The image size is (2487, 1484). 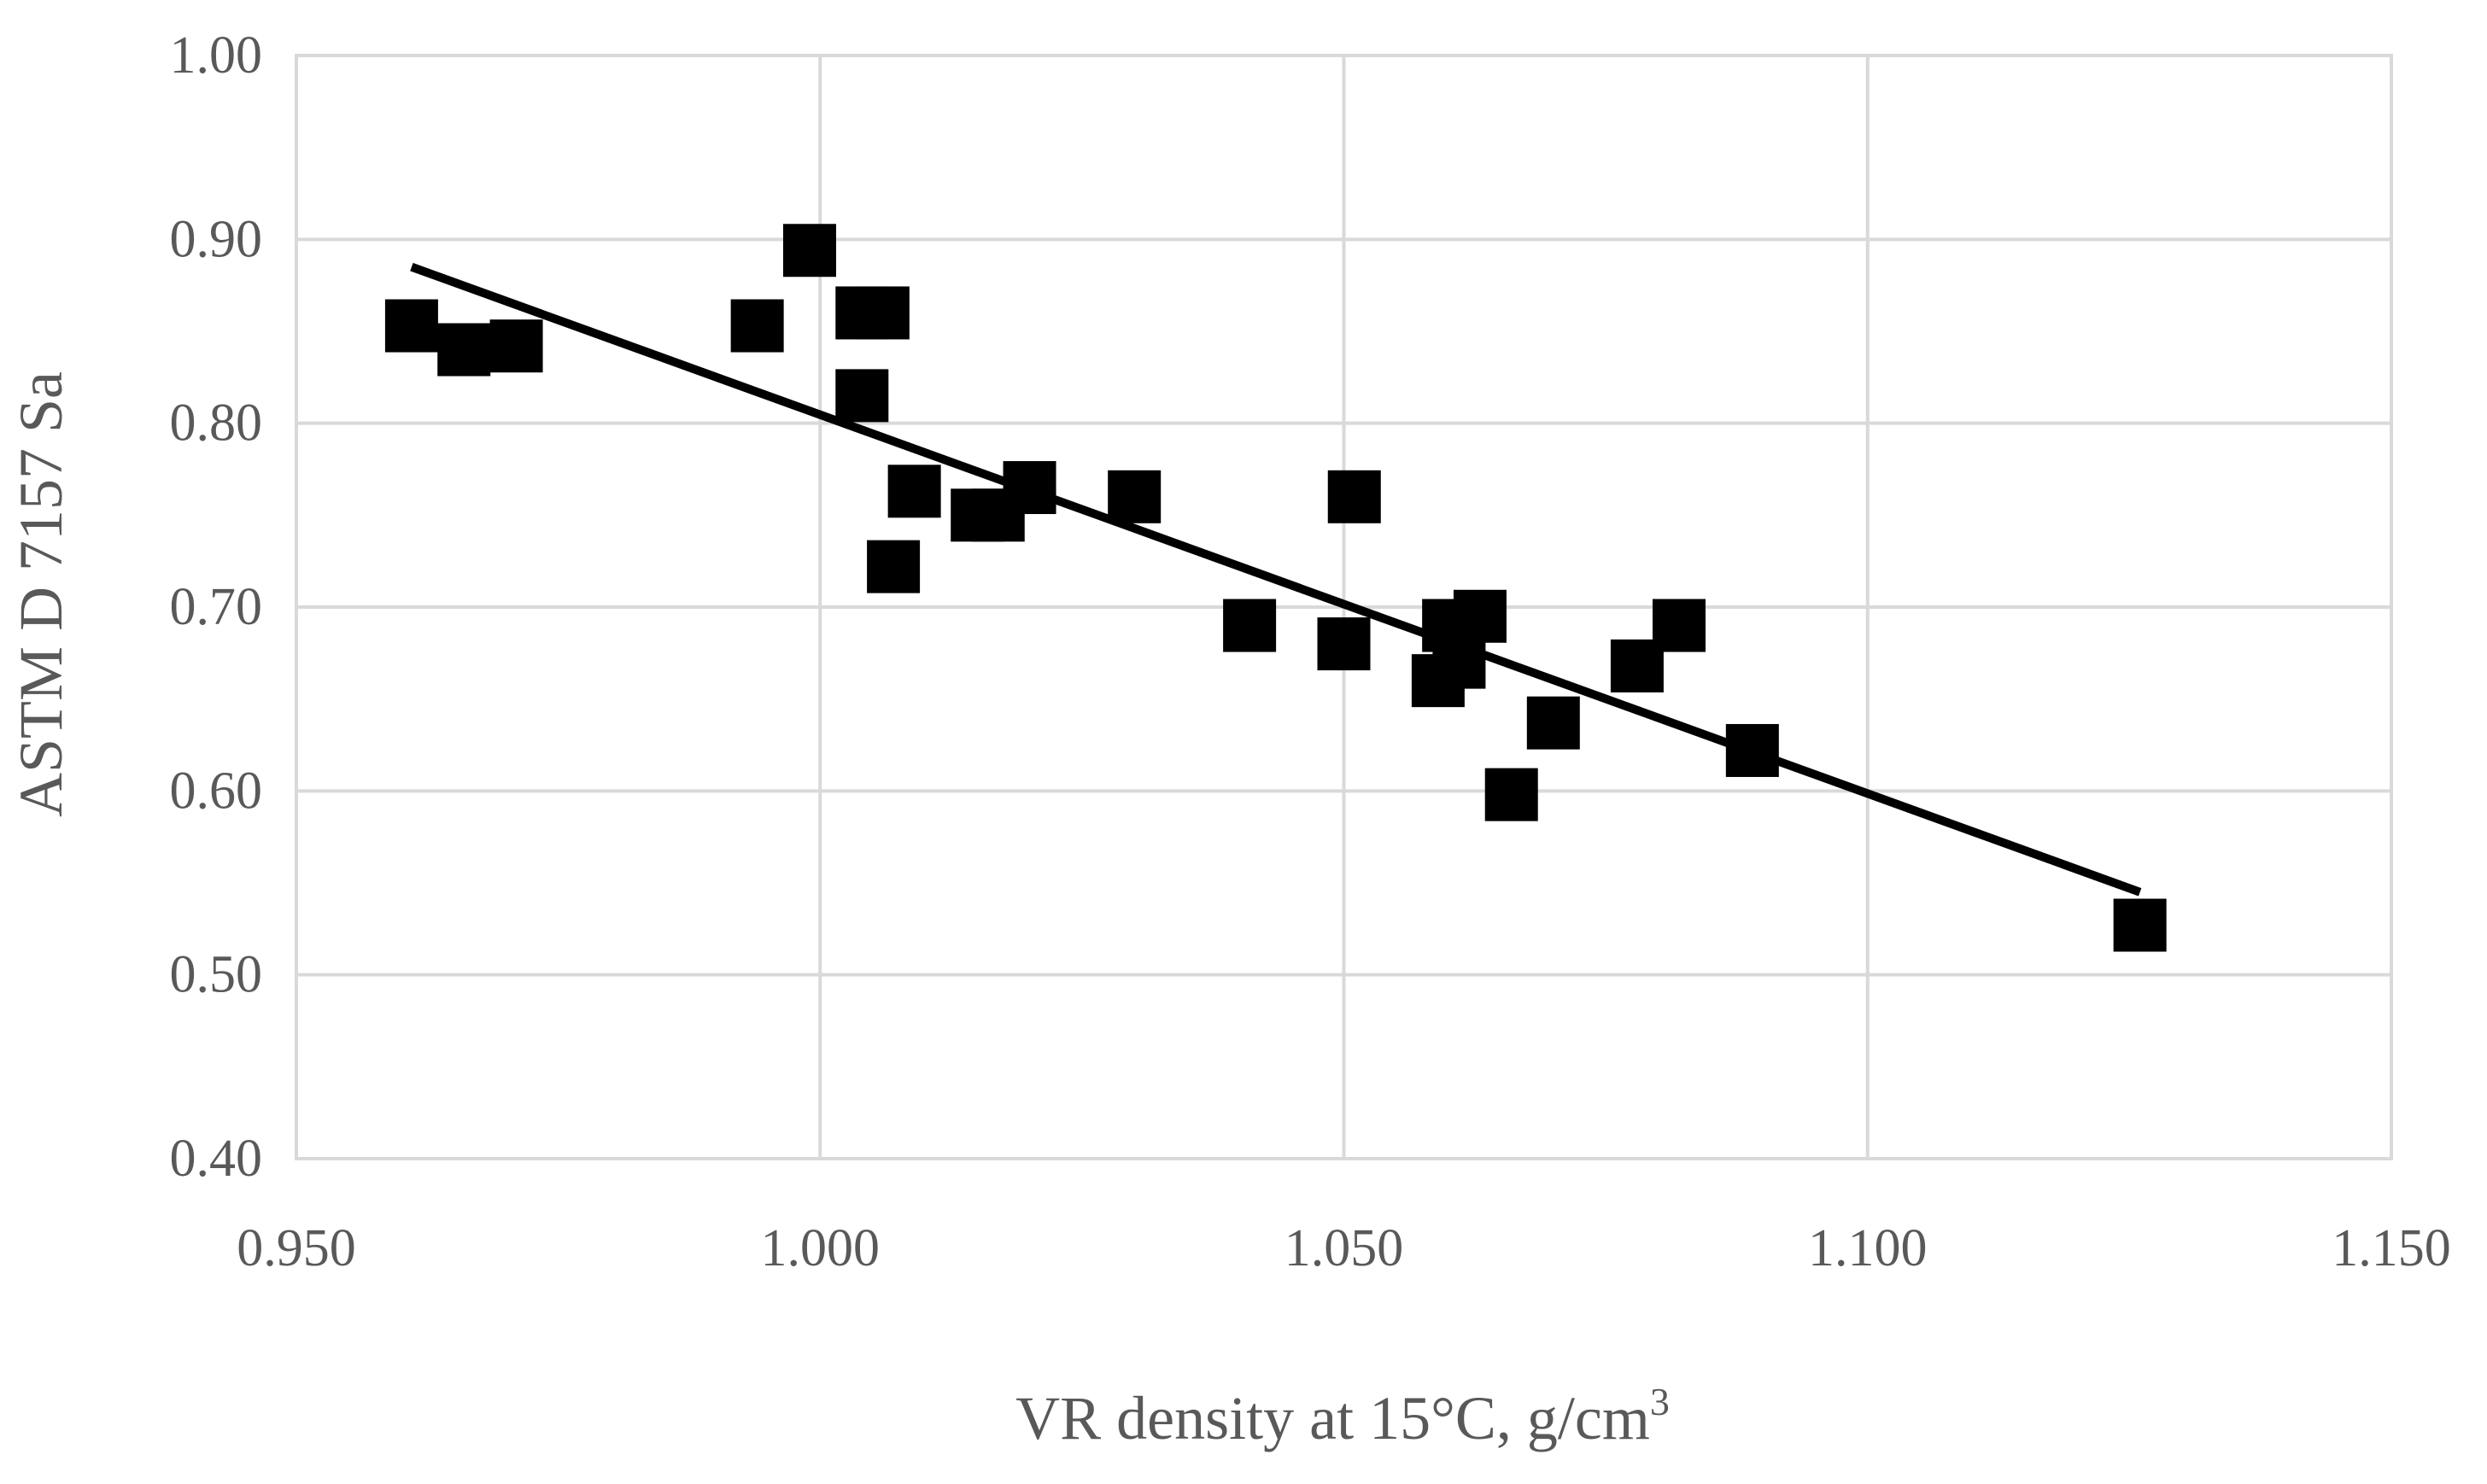 What do you see at coordinates (1660, 1401) in the screenshot?
I see `x-axis-title-superscript: 3` at bounding box center [1660, 1401].